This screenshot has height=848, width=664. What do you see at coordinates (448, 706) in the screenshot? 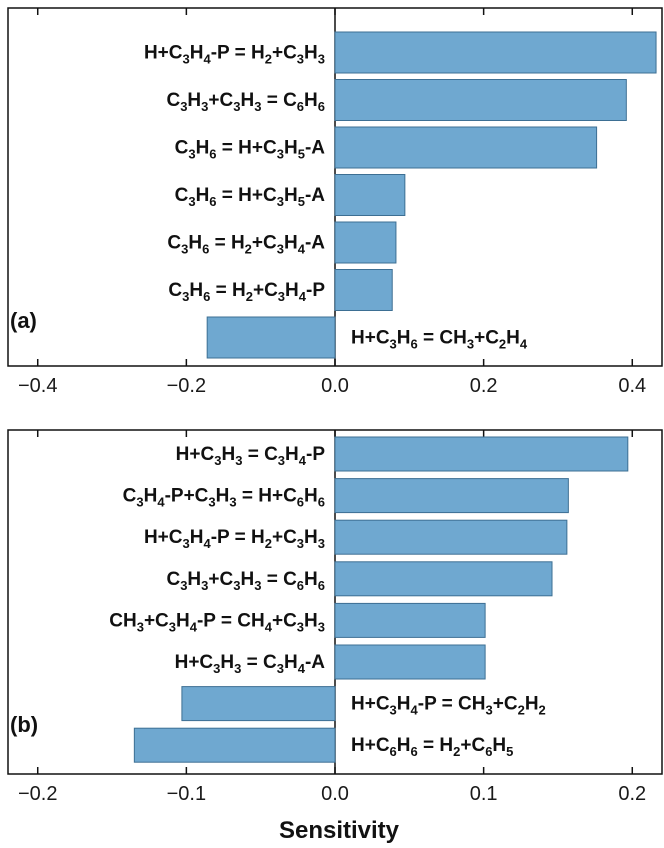
I see `reaction-label: H+C3H4-P = CH3+C2H2` at bounding box center [448, 706].